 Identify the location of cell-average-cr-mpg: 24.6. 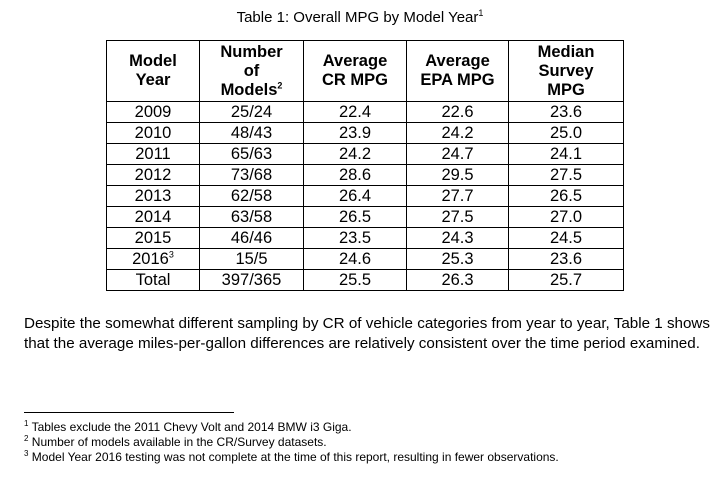
(355, 259).